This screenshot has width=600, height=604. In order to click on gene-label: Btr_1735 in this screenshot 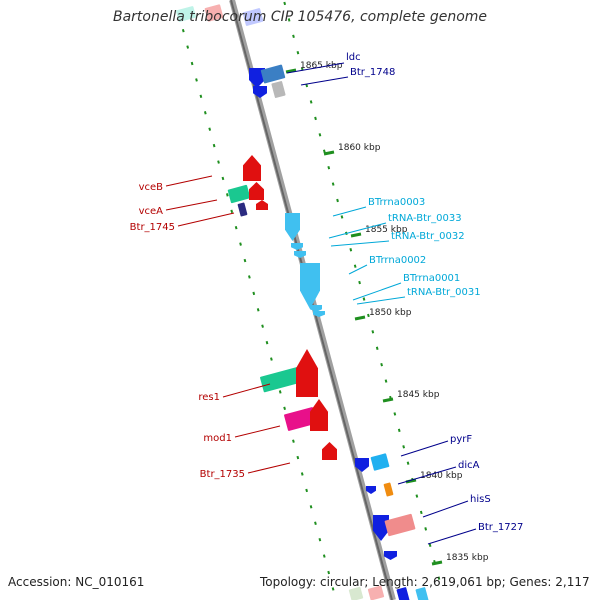, I will do `click(222, 474)`.